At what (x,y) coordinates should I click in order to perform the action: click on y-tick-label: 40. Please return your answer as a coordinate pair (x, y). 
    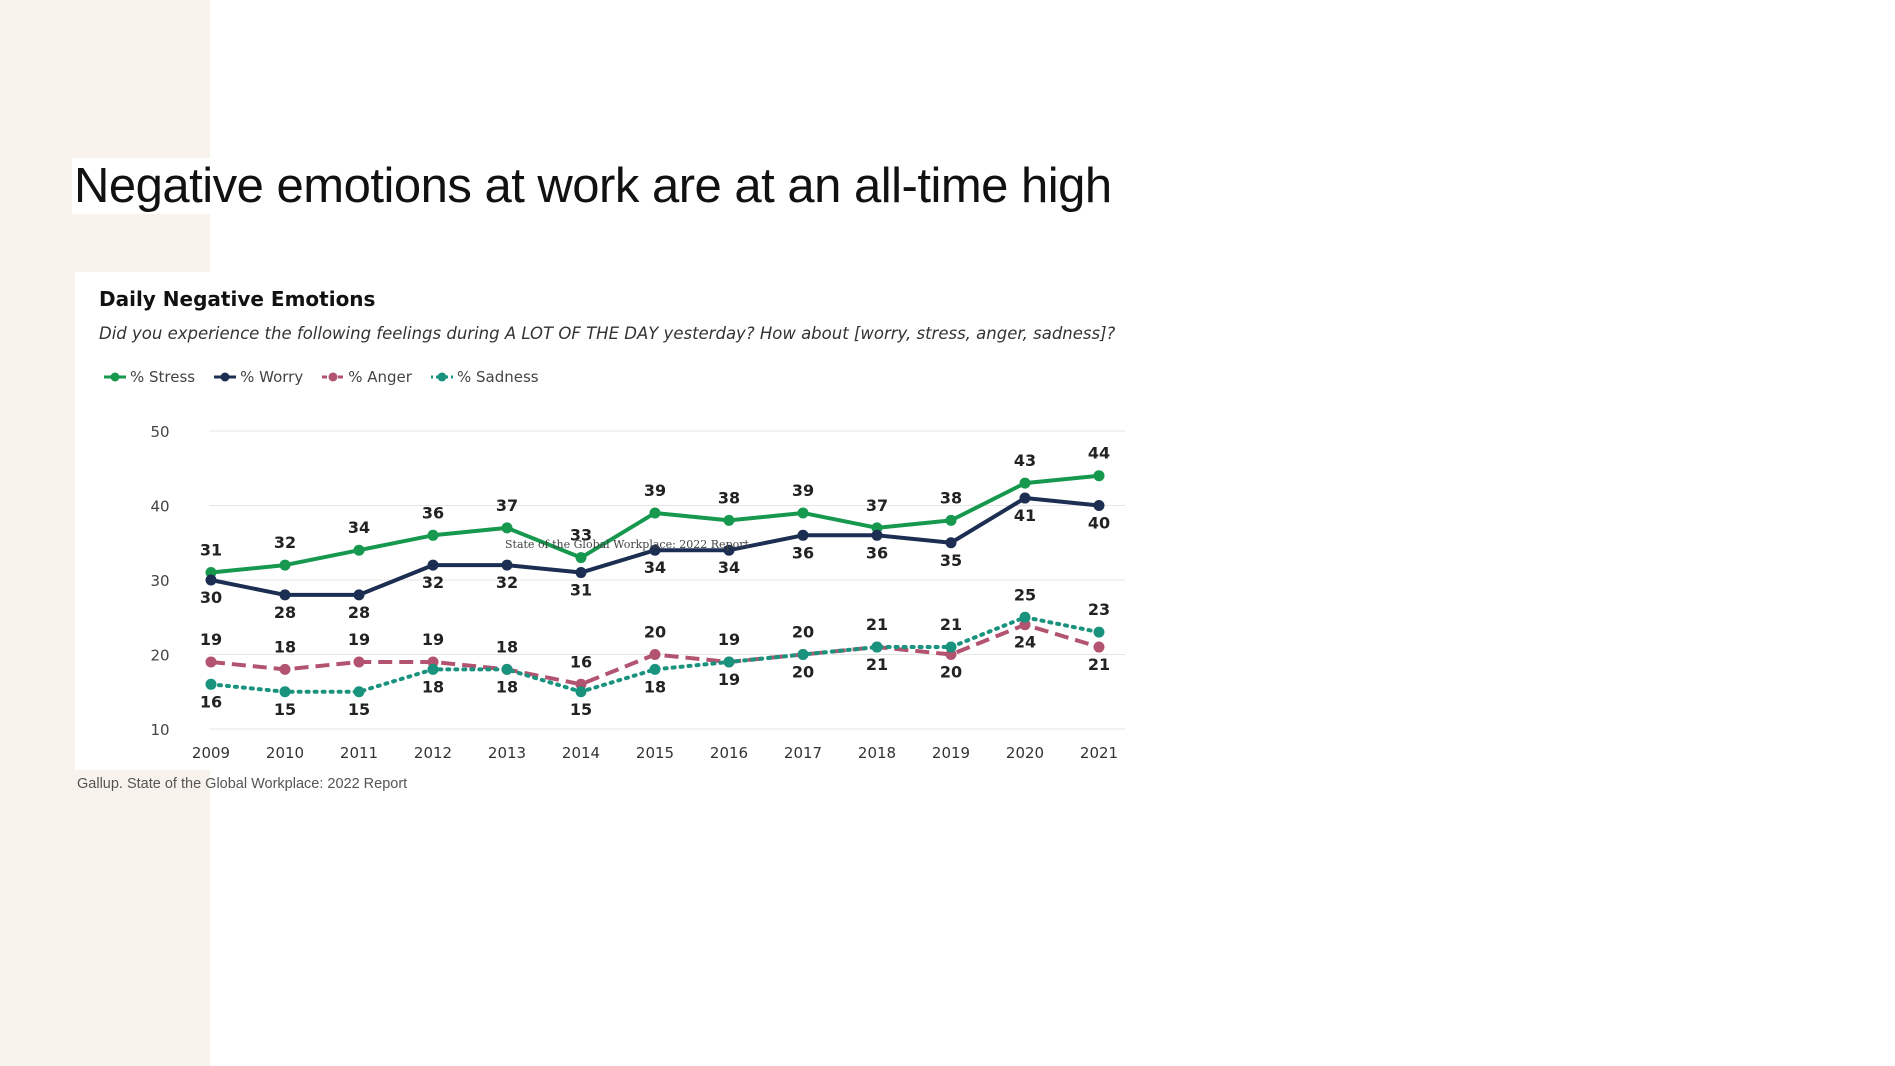
    Looking at the image, I should click on (159, 507).